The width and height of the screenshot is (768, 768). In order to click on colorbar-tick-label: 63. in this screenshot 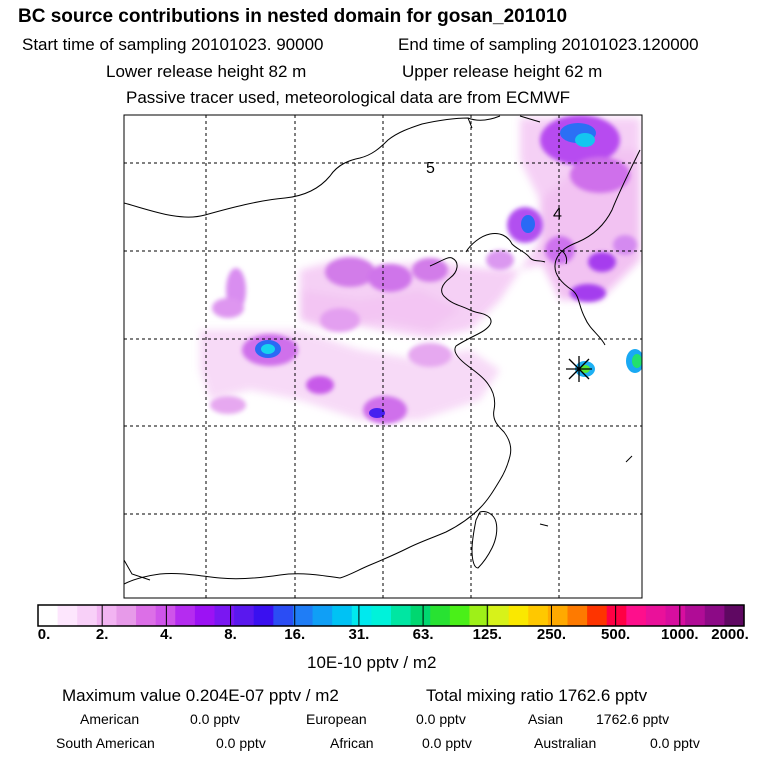, I will do `click(423, 634)`.